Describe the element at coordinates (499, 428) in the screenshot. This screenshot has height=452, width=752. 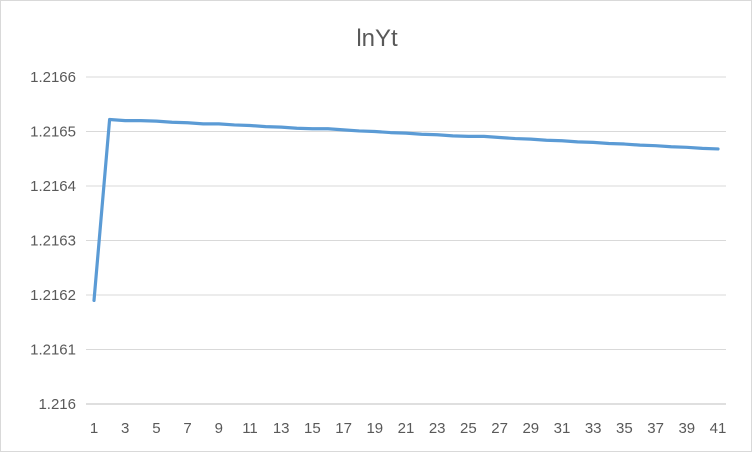
I see `x-tick-label: 27` at that location.